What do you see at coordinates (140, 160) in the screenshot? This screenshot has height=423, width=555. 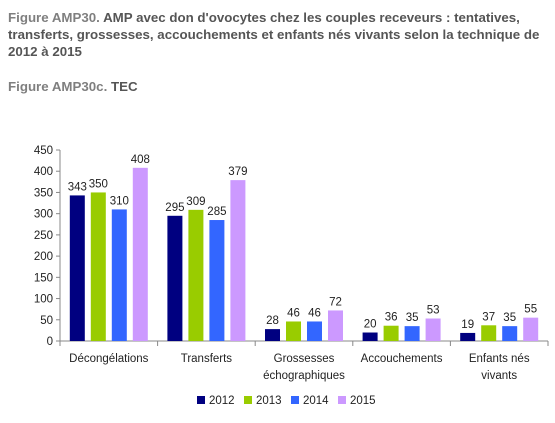 I see `data-label: 408` at bounding box center [140, 160].